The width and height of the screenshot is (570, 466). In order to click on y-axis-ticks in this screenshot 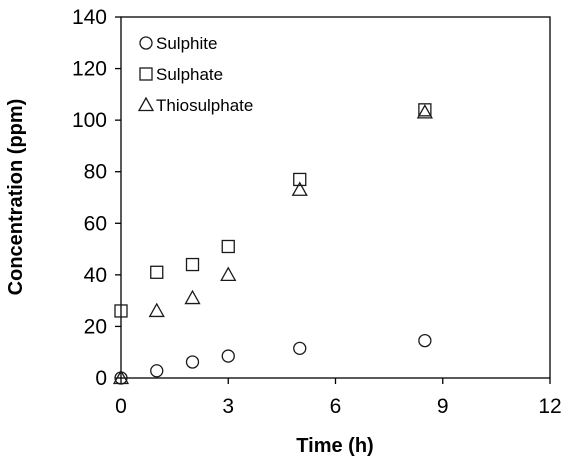, I will do `click(118, 197)`.